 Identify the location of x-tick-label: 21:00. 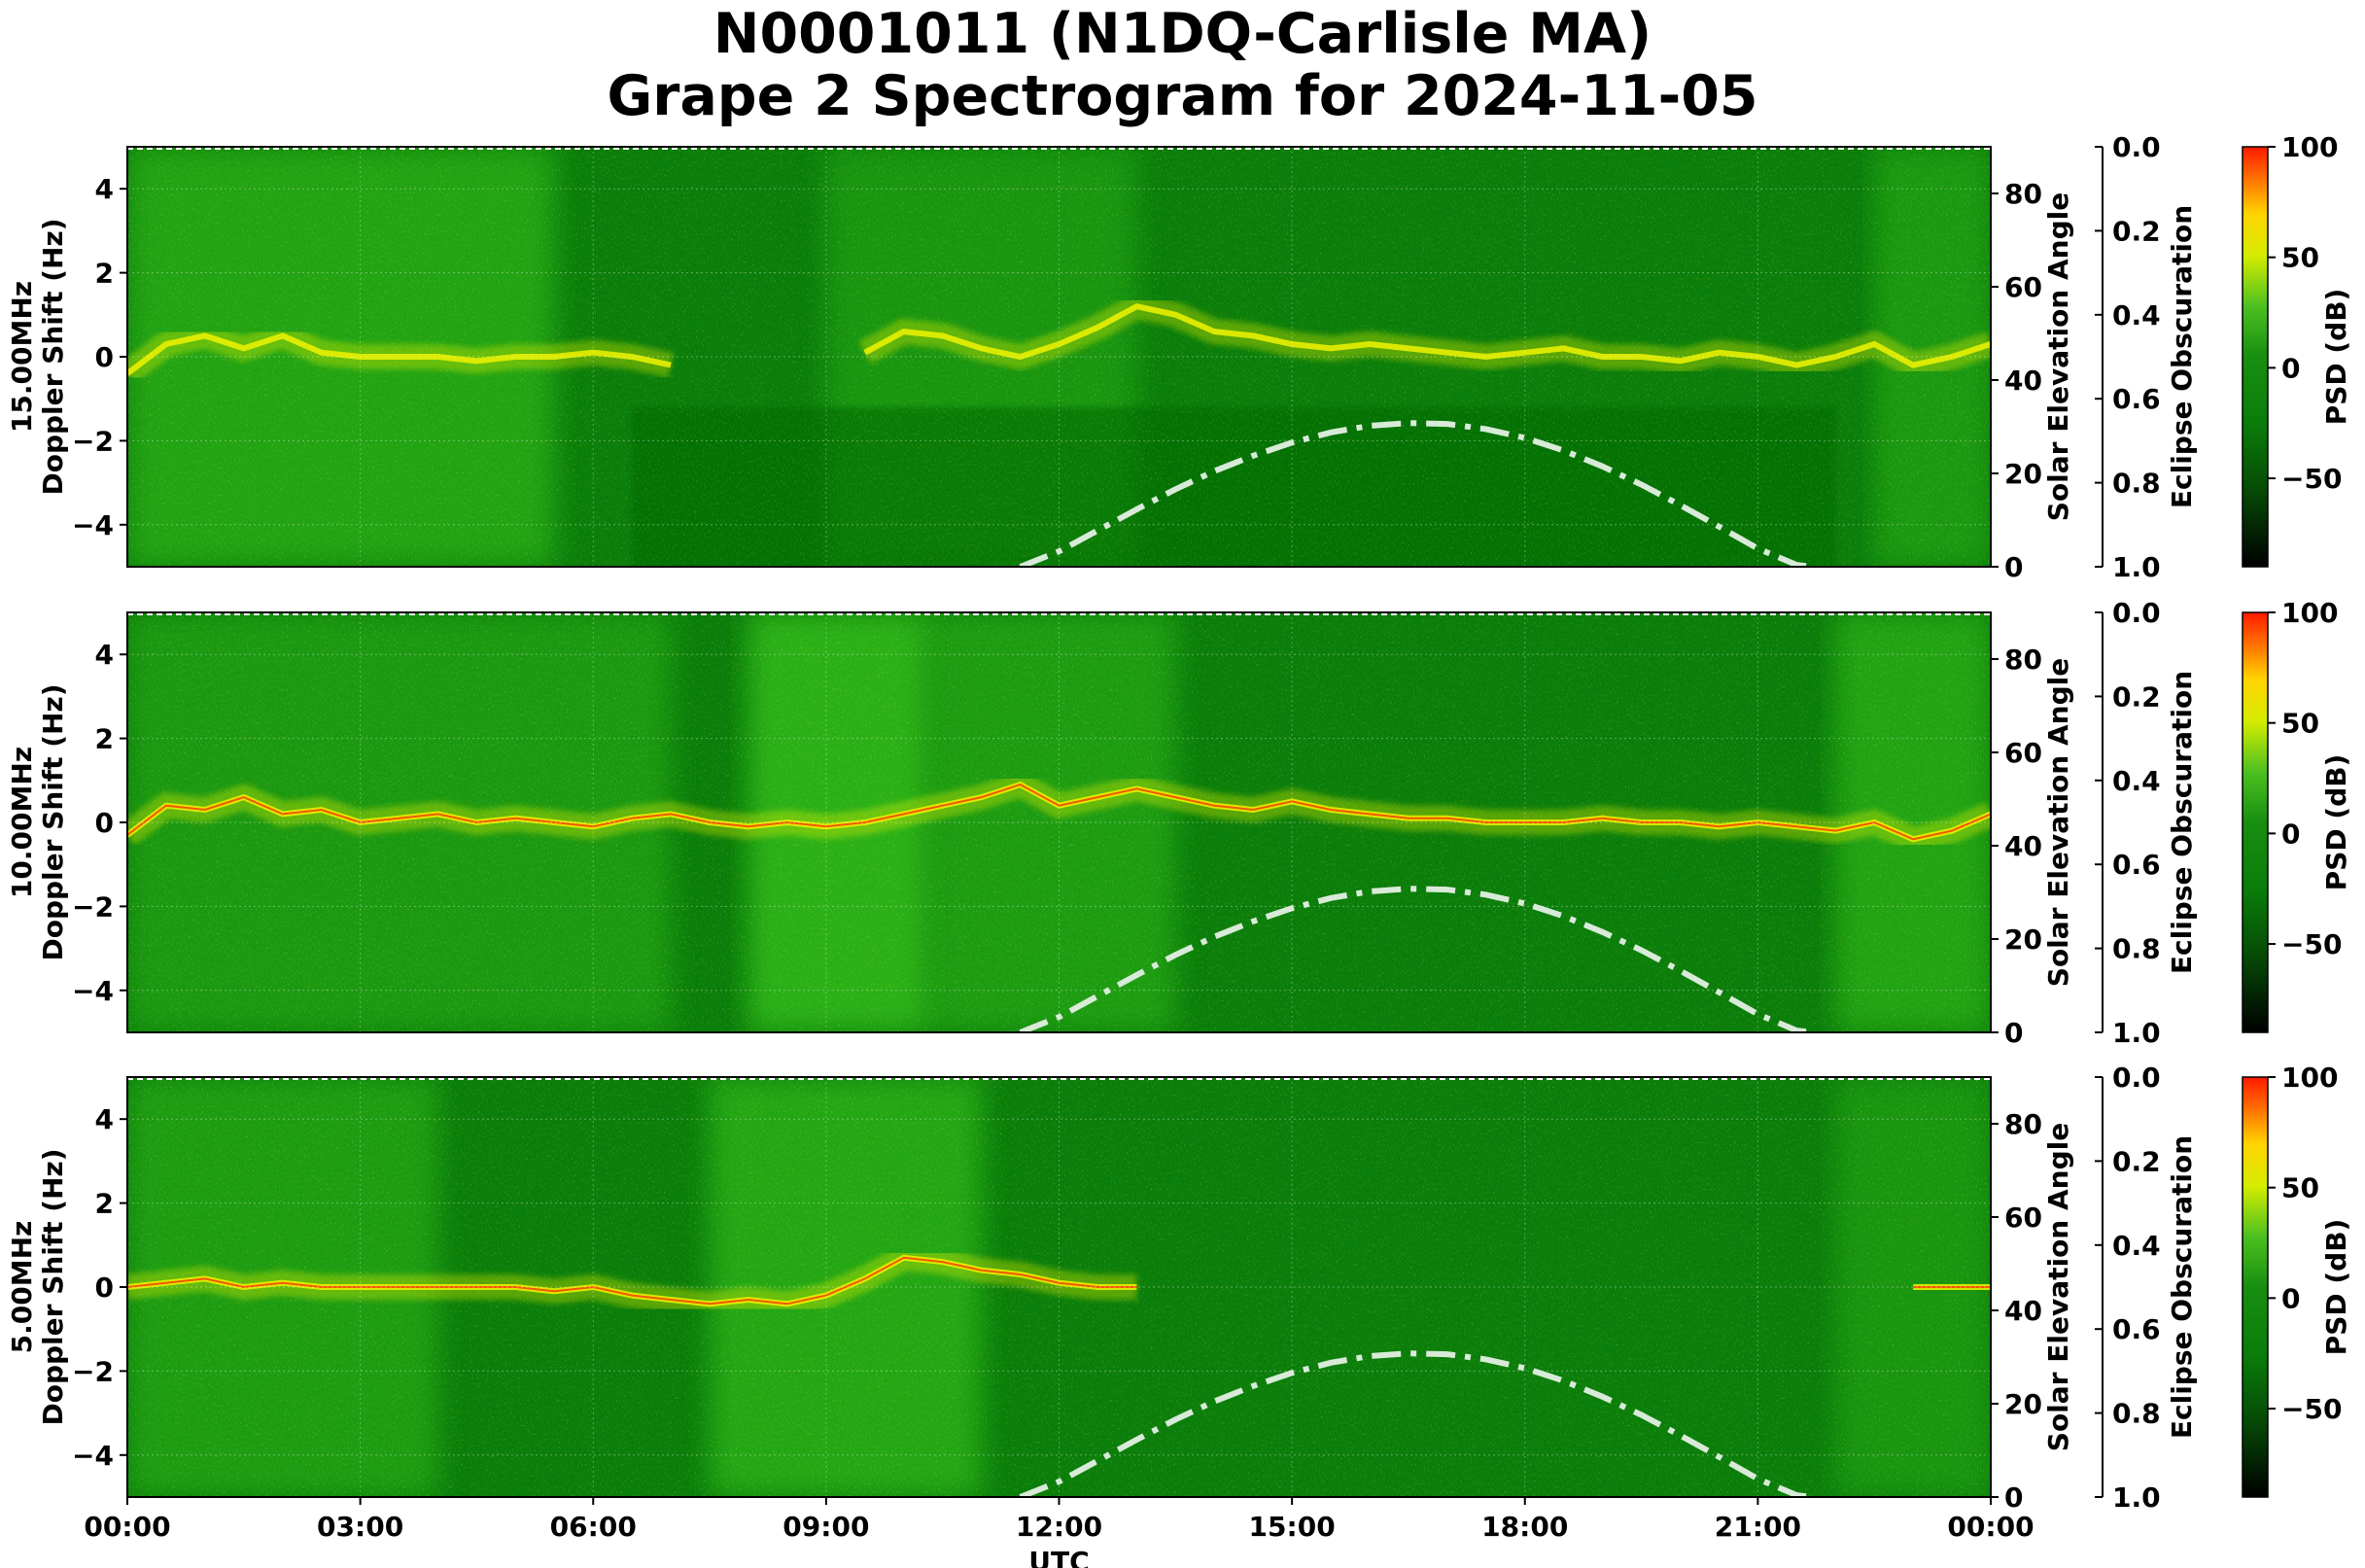
(1758, 1527).